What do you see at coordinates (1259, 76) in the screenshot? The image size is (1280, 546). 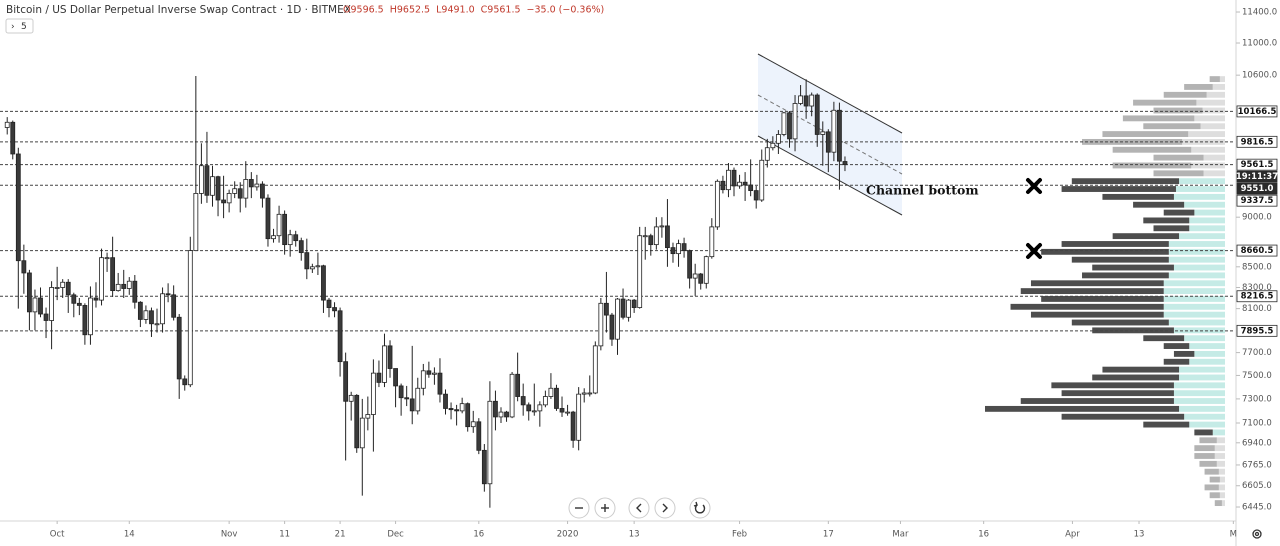 I see `y-tick-label: 10600.0` at bounding box center [1259, 76].